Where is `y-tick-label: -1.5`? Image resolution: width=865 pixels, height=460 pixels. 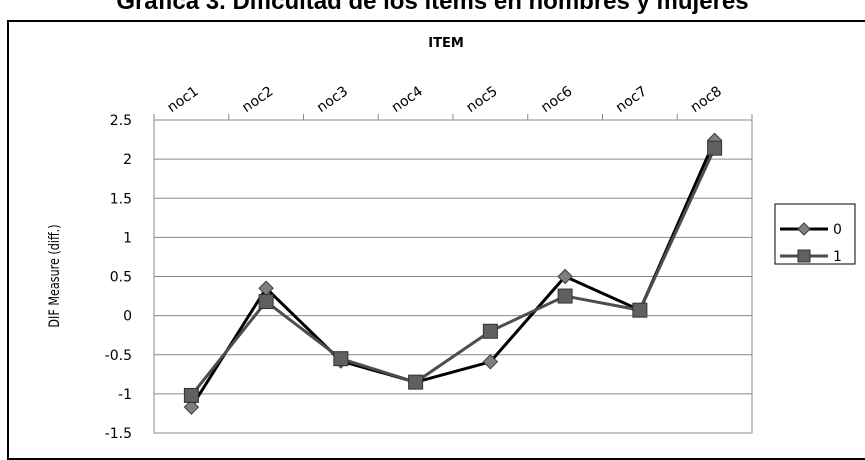
y-tick-label: -1.5 is located at coordinates (118, 434).